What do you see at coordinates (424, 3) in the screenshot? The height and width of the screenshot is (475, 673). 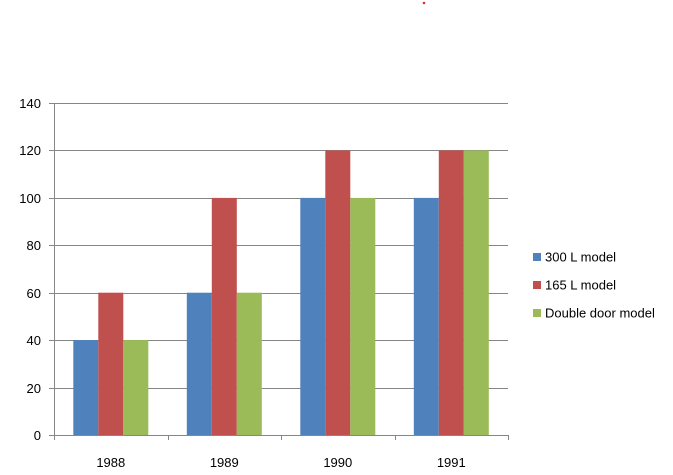 I see `stray-red-dot` at bounding box center [424, 3].